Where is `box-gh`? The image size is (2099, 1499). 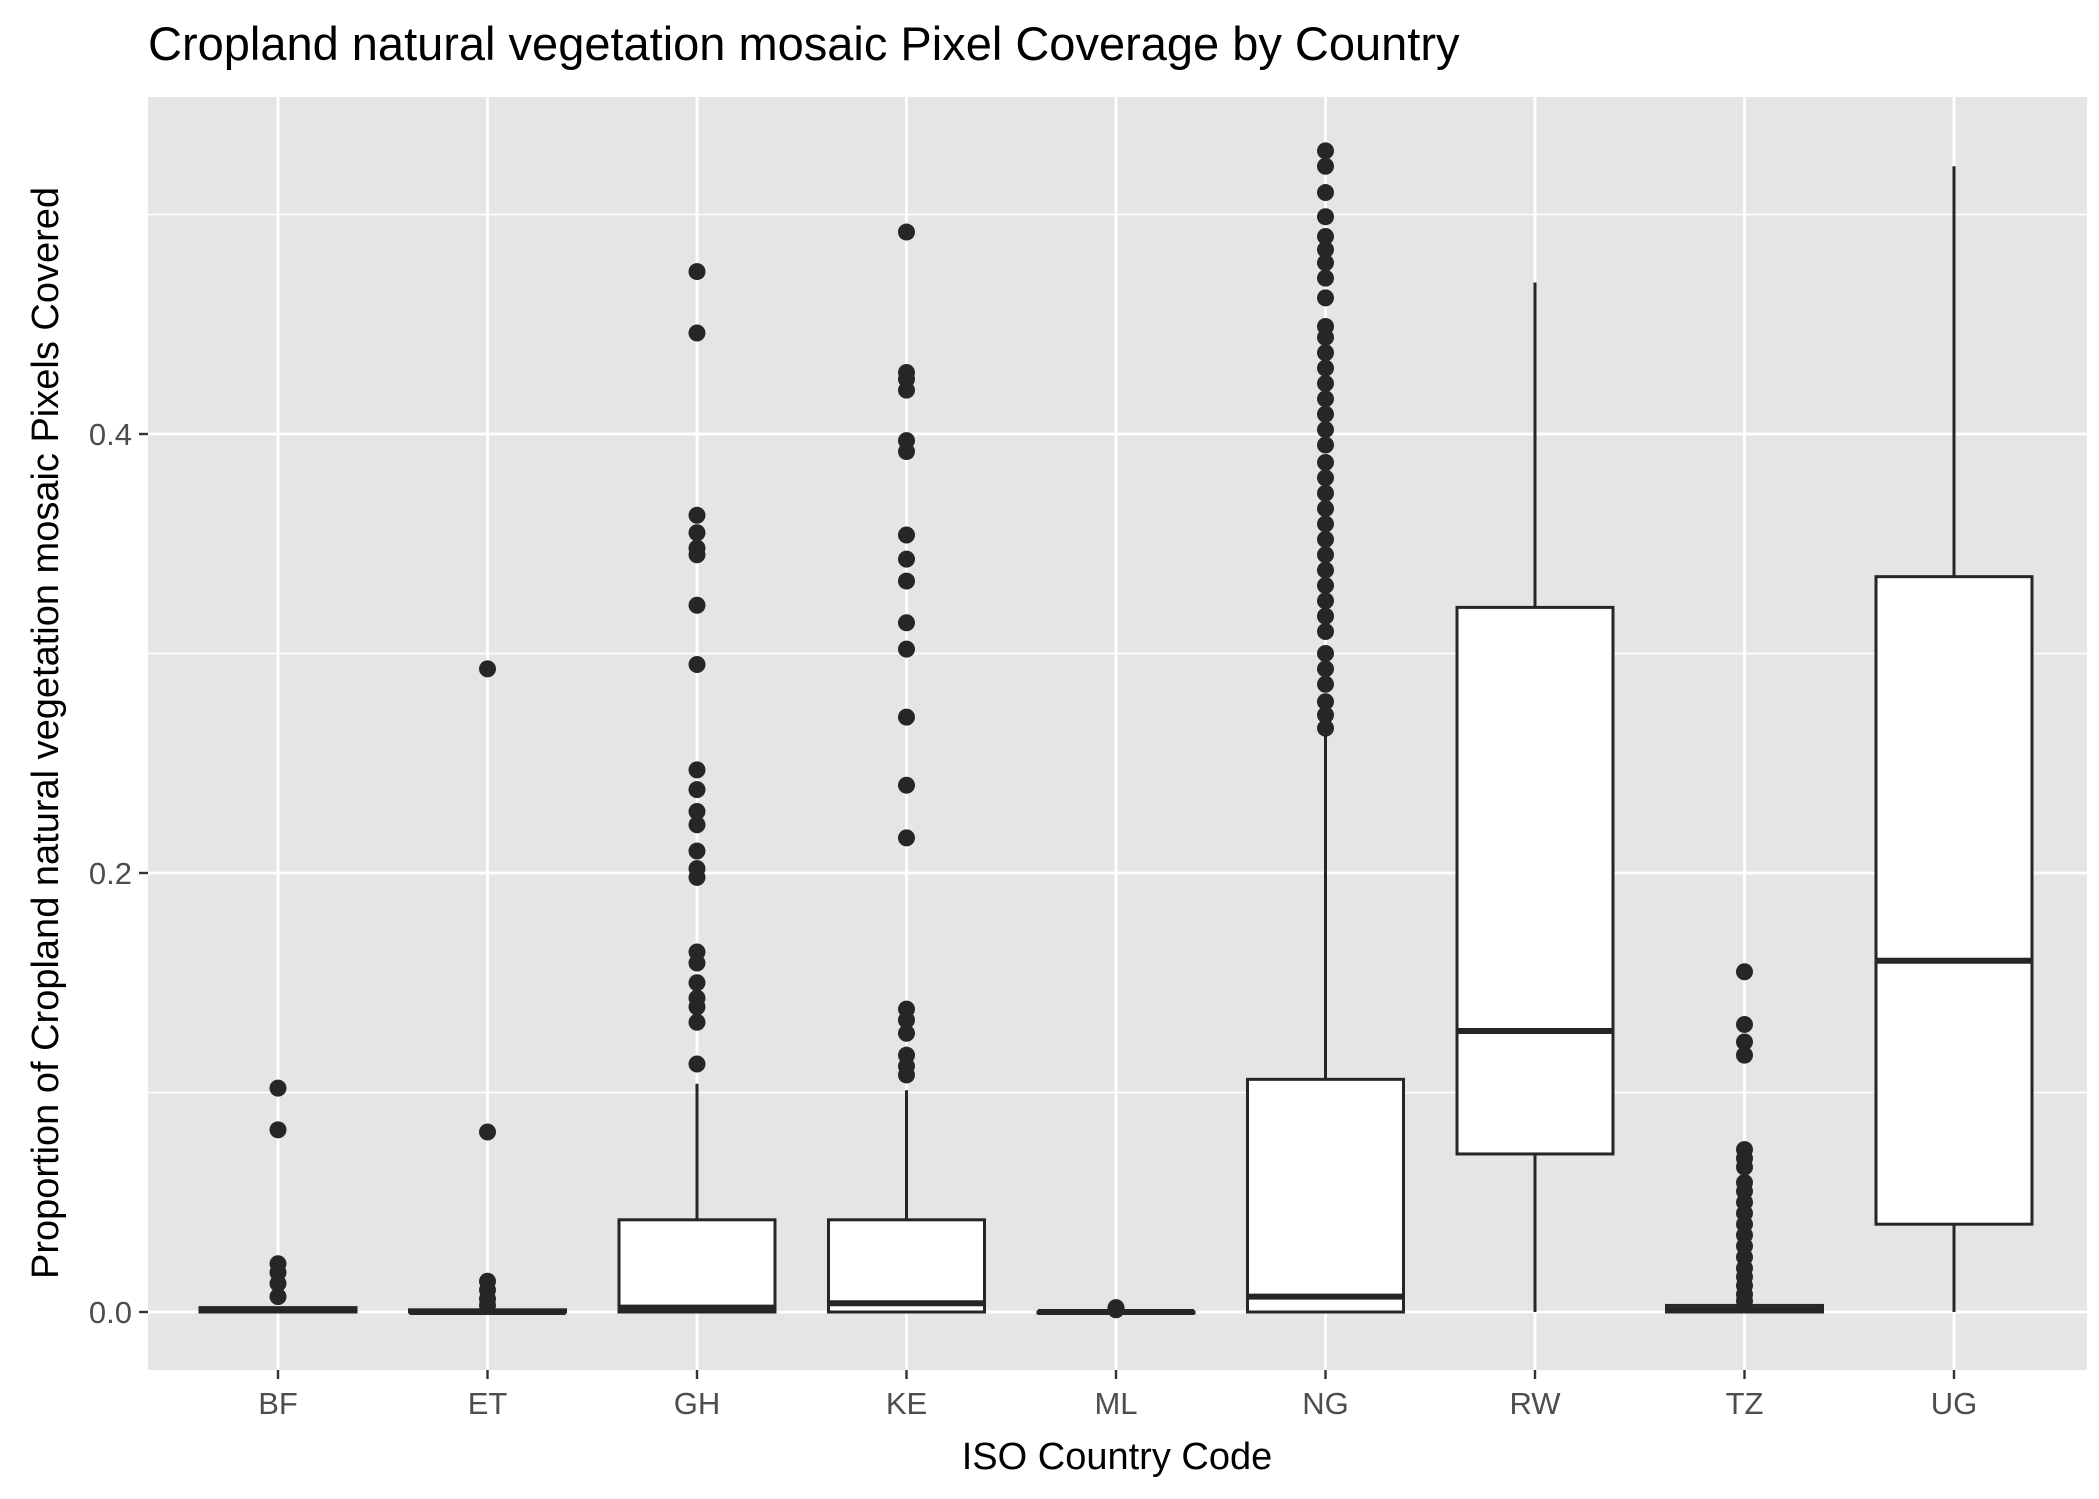
box-gh is located at coordinates (697, 788).